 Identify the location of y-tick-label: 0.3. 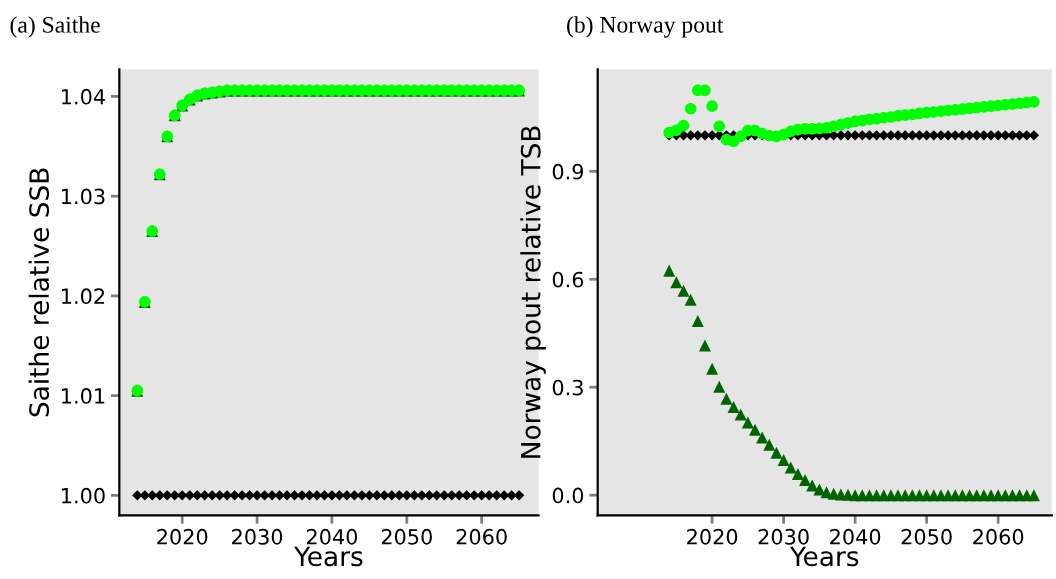
(567, 387).